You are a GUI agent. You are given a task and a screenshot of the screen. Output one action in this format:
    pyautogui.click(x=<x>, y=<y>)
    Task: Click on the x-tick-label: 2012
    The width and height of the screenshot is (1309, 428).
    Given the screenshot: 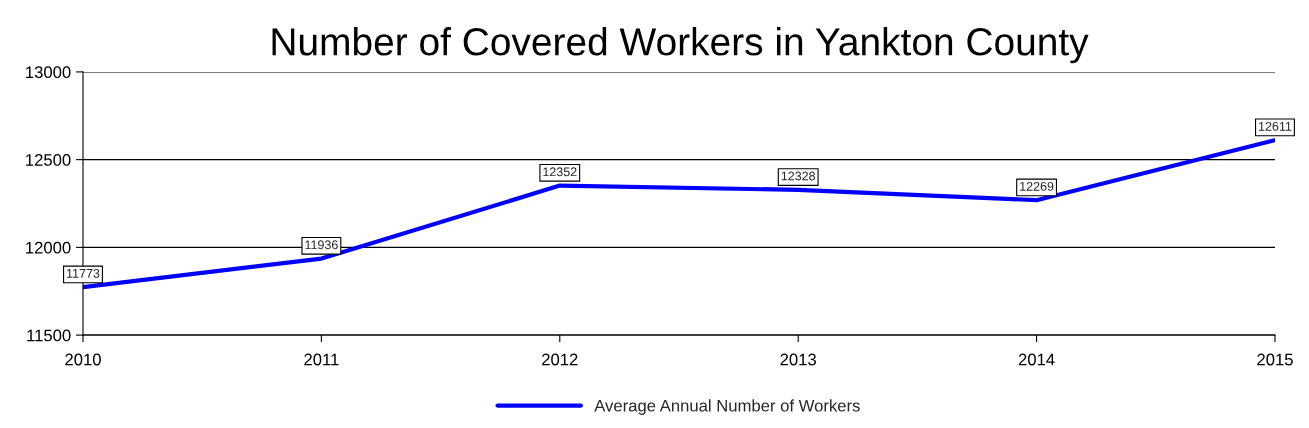 What is the action you would take?
    pyautogui.click(x=560, y=359)
    